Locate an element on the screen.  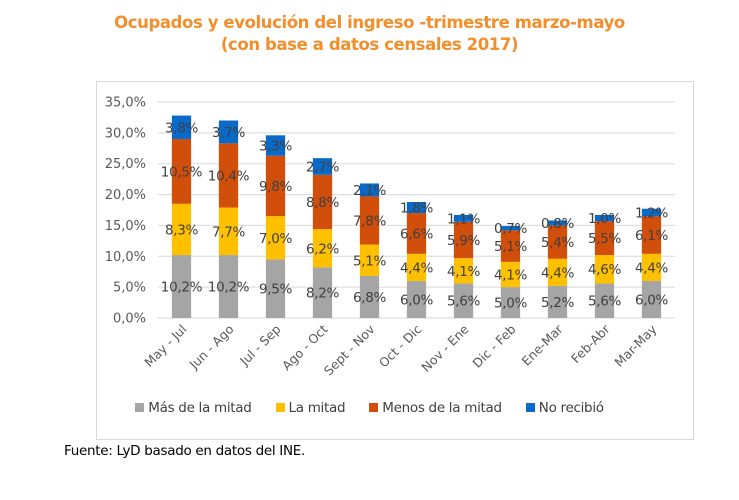
data-label: 3,8% is located at coordinates (182, 128).